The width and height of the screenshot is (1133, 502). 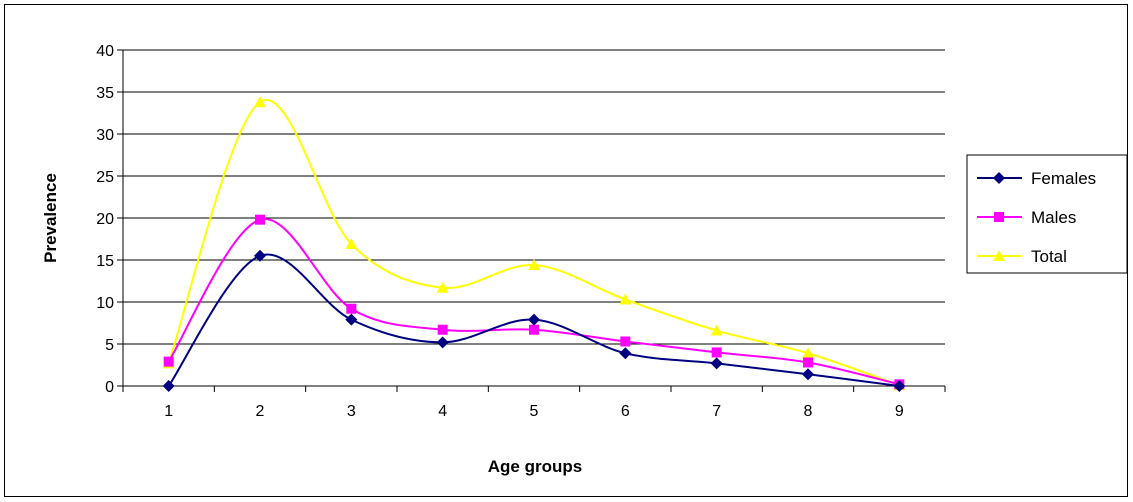 I want to click on legend: Females Males Total, so click(x=1047, y=214).